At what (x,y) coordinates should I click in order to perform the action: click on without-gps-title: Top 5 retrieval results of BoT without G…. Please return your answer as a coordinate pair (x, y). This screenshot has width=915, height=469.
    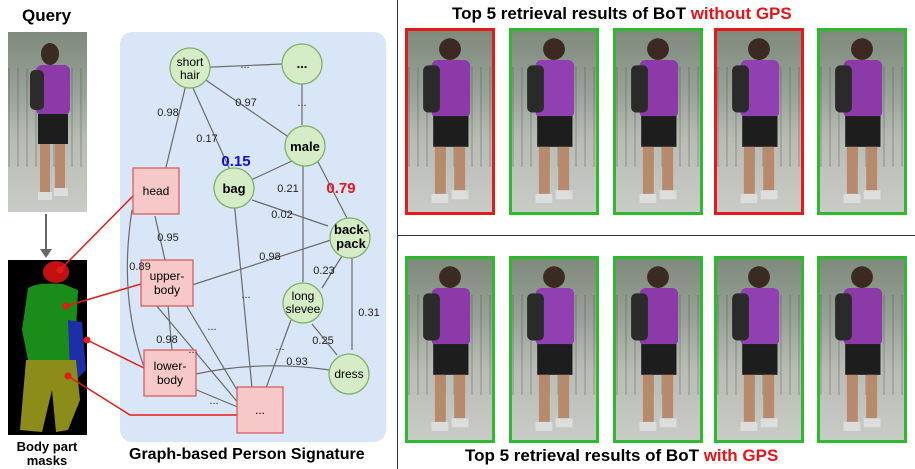
    Looking at the image, I should click on (622, 14).